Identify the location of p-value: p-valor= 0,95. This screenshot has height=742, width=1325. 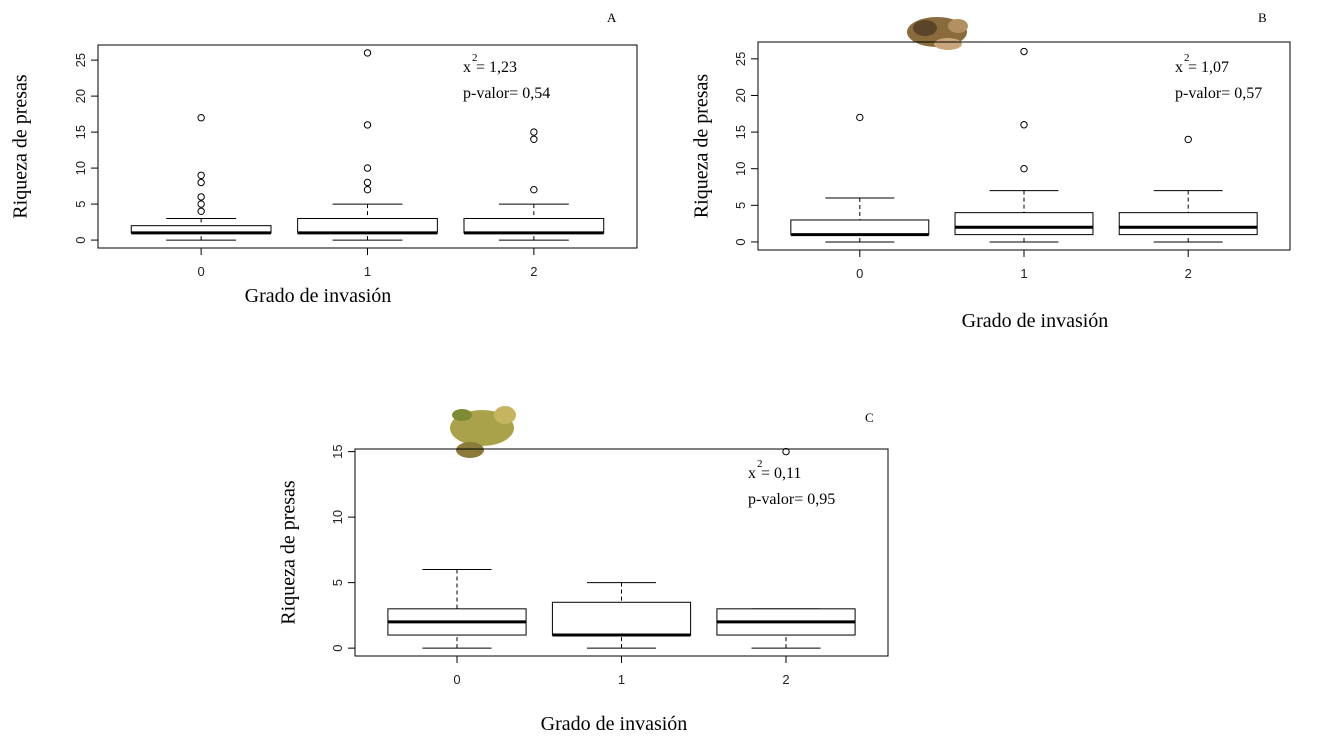
(791, 499).